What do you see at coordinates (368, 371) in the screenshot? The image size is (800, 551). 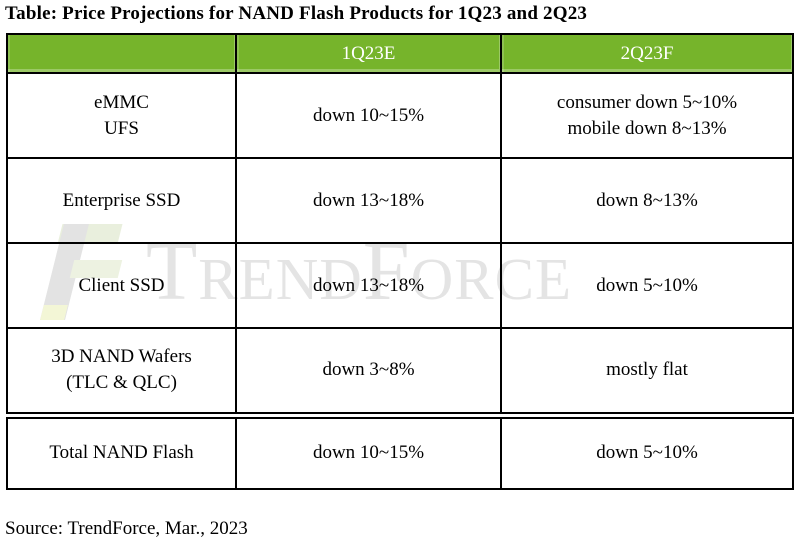 I see `cell-1q23e: down 3~8%` at bounding box center [368, 371].